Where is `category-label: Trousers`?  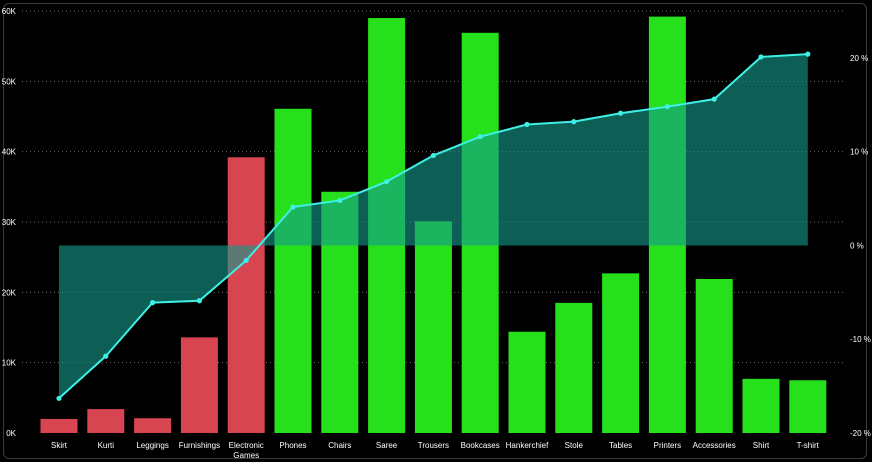
category-label: Trousers is located at coordinates (433, 445).